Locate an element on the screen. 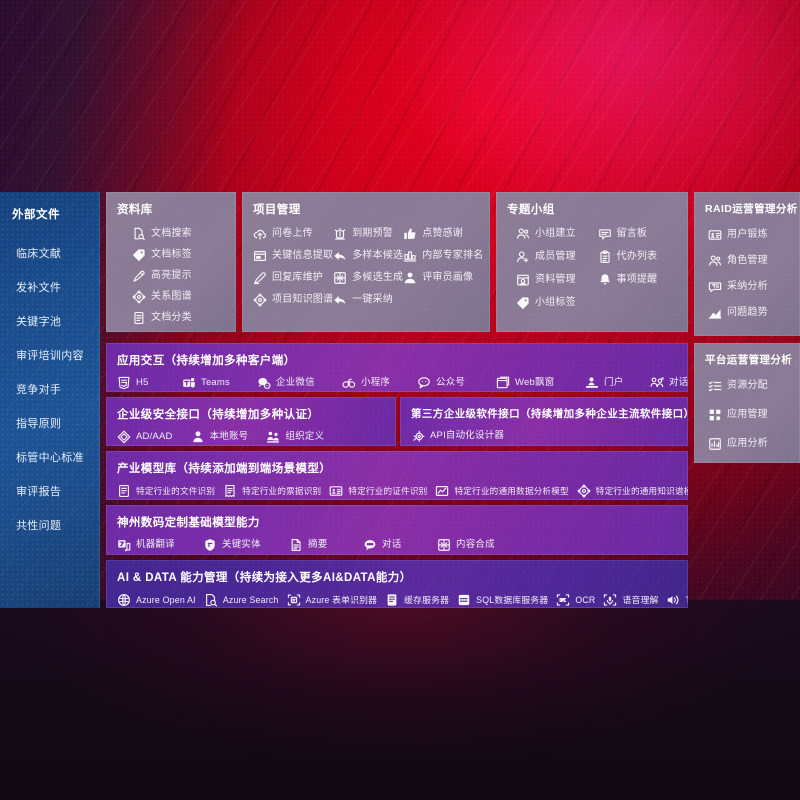  item-project-knowledge-graph: 项目知识图谱 is located at coordinates (293, 300).